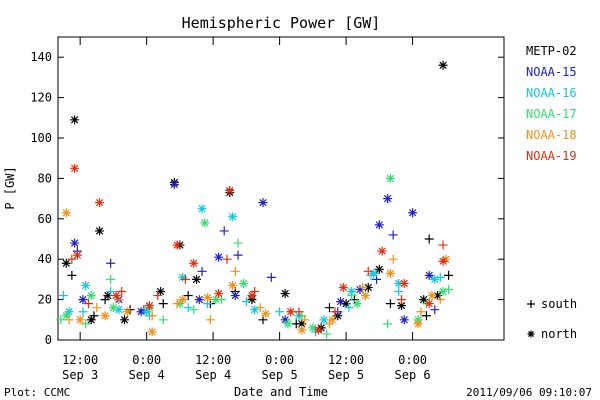  What do you see at coordinates (559, 304) in the screenshot?
I see `marker-key-label: south` at bounding box center [559, 304].